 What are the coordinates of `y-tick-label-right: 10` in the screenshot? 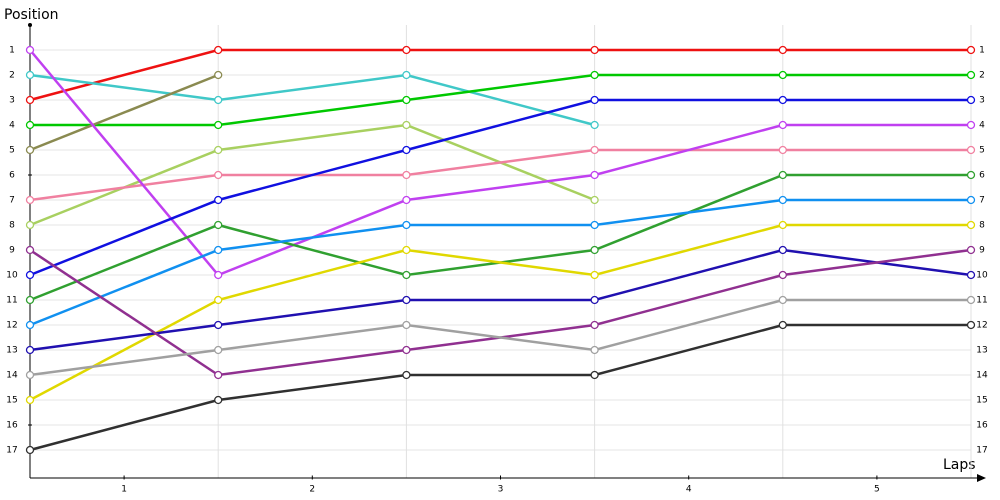 It's located at (982, 276).